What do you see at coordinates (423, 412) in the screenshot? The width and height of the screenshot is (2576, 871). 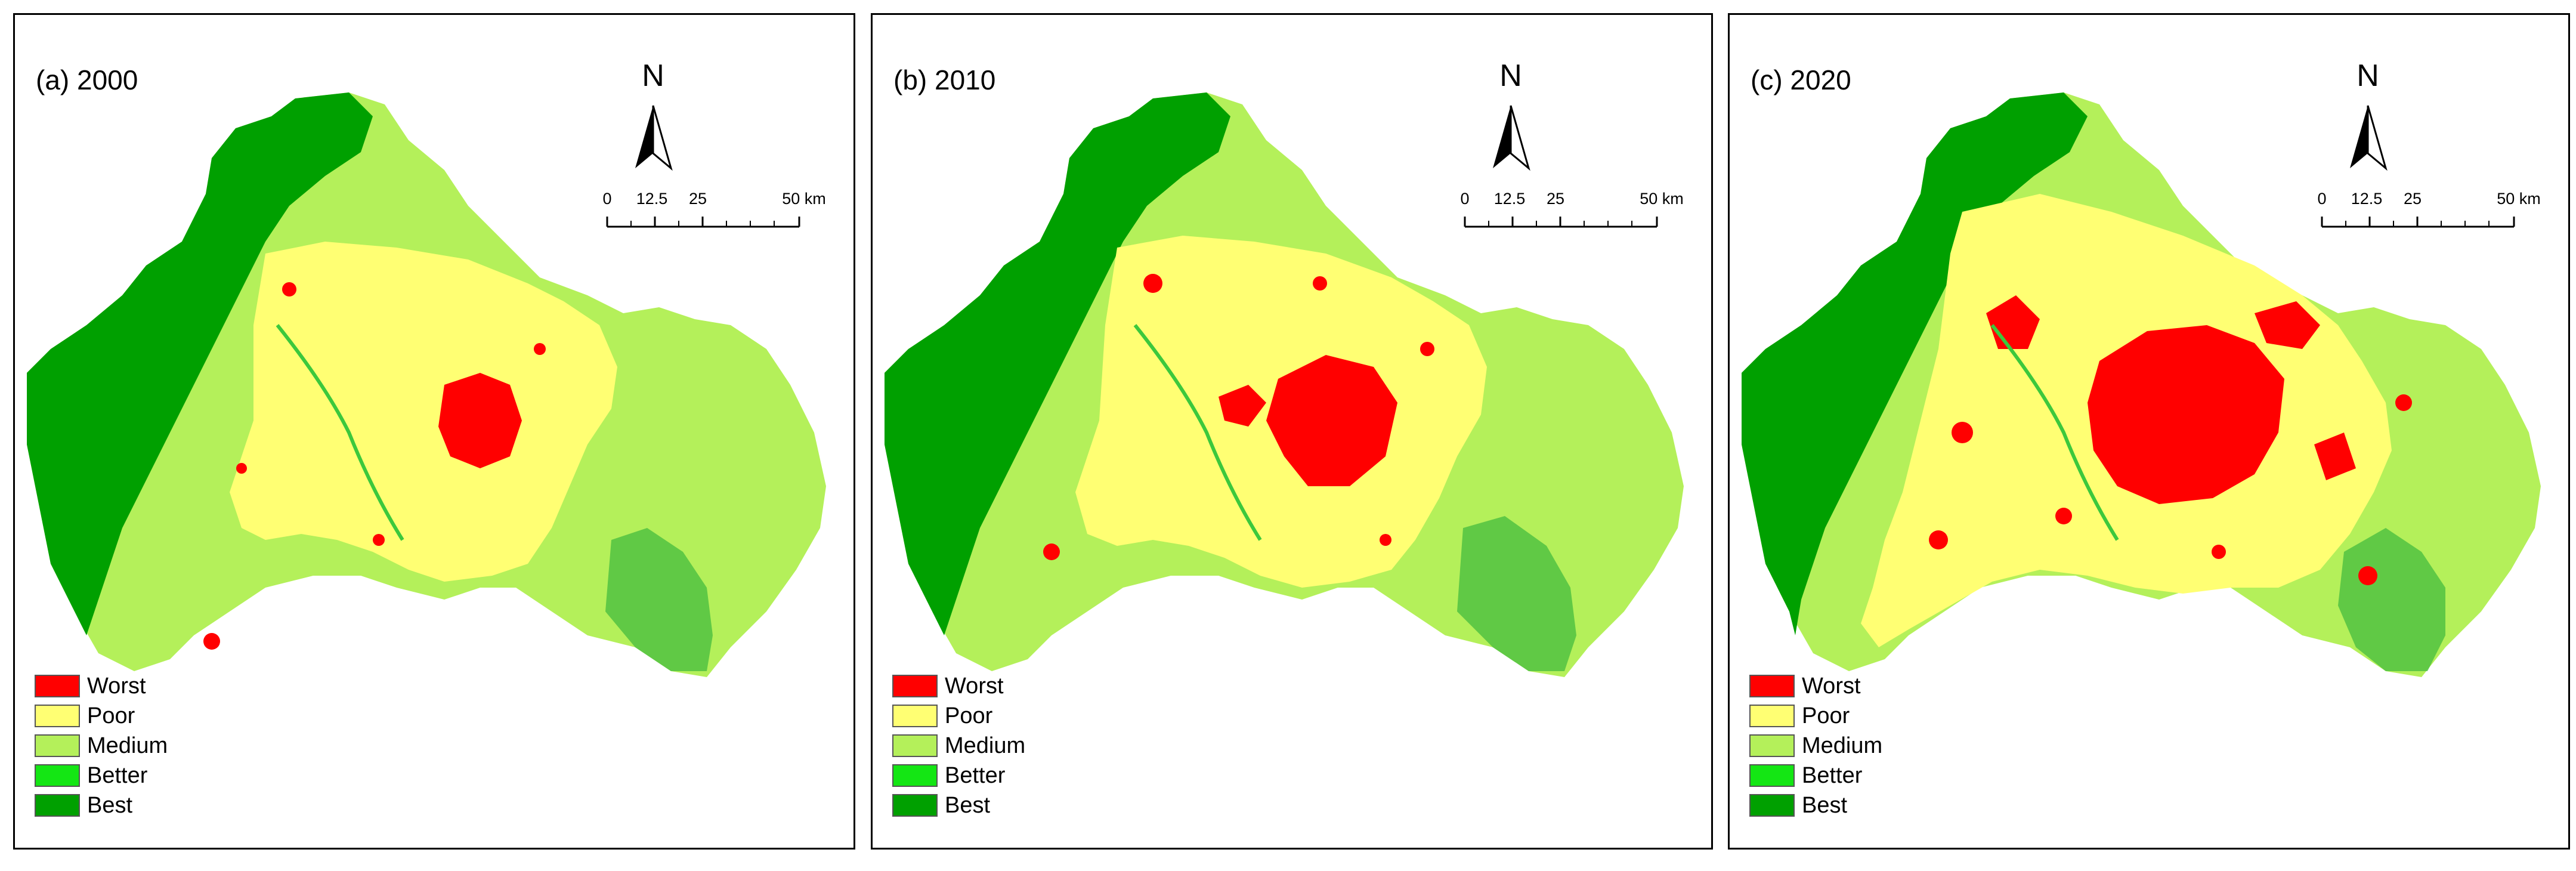 I see `region-poor-center` at bounding box center [423, 412].